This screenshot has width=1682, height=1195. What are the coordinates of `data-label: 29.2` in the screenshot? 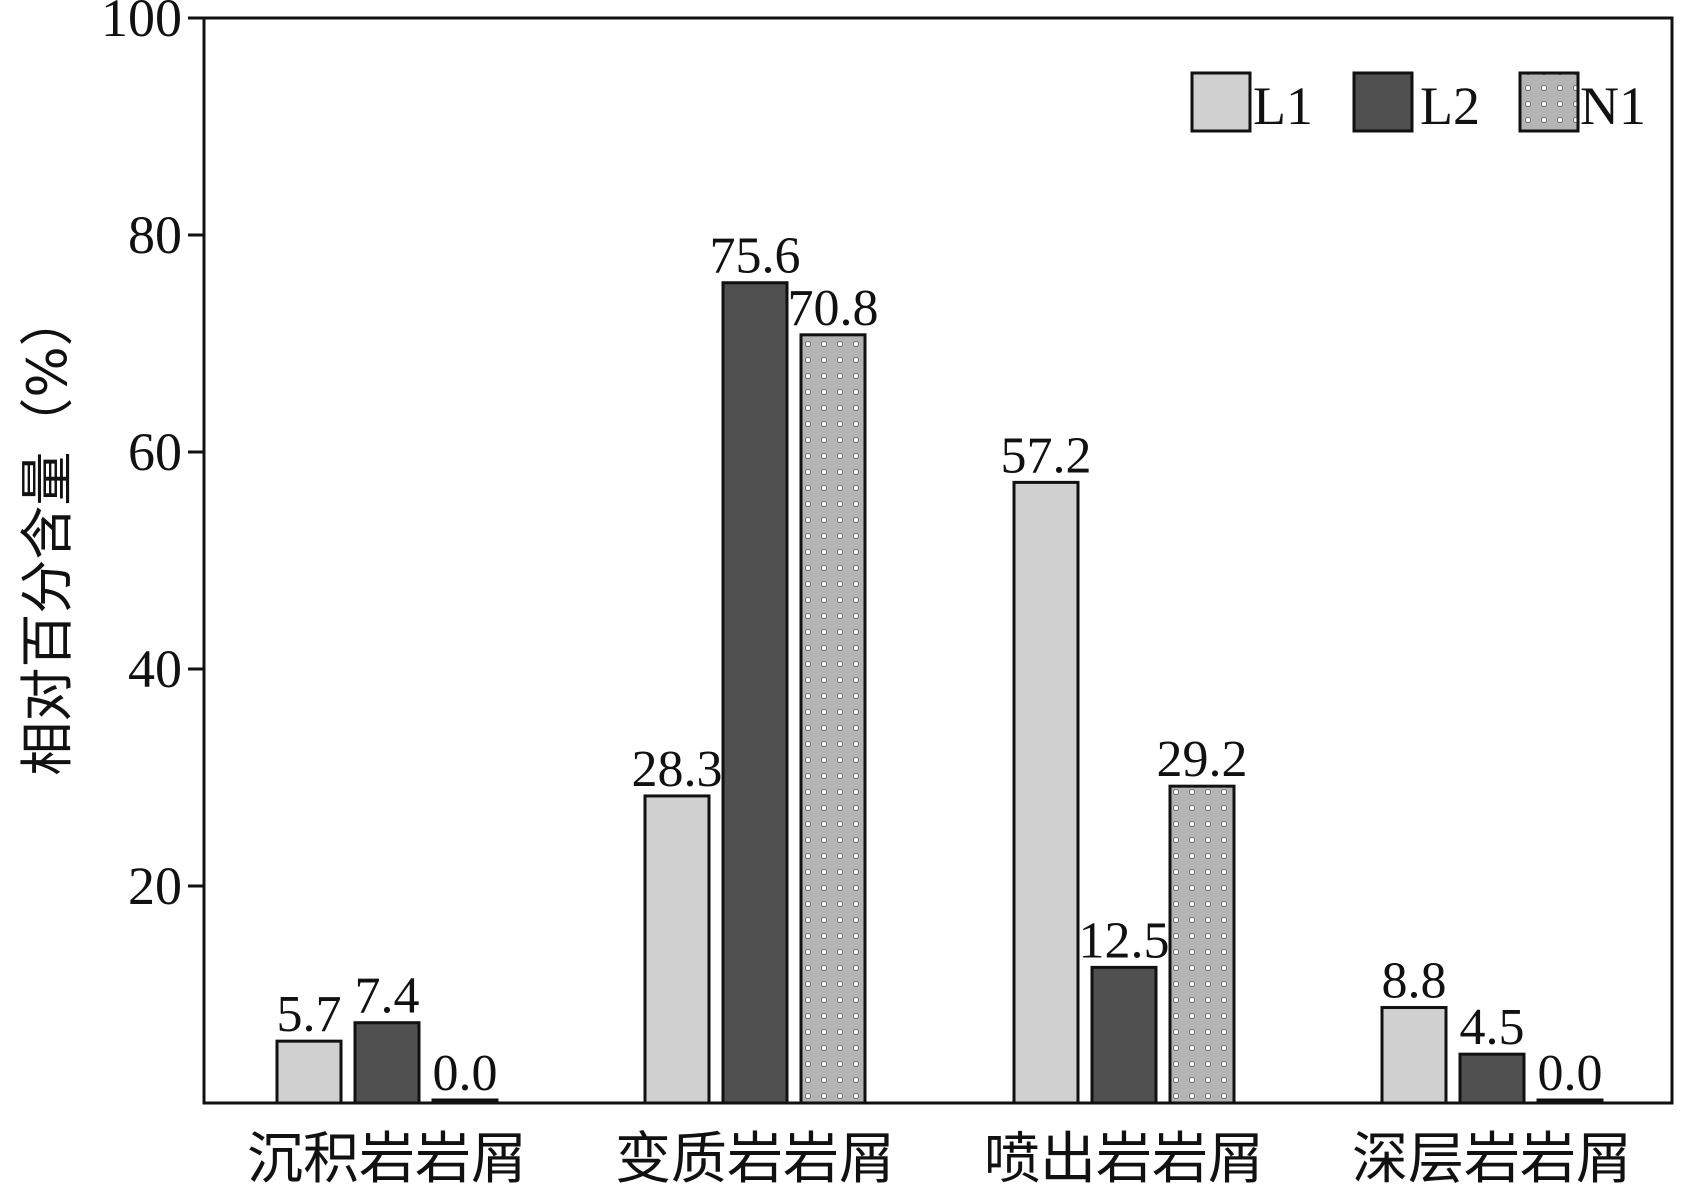 It's located at (1202, 759).